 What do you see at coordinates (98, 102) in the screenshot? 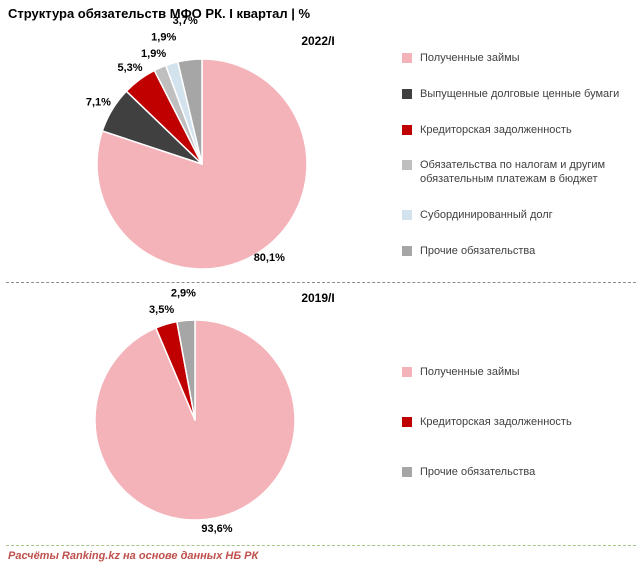
I see `pie-value-label: 7,1%` at bounding box center [98, 102].